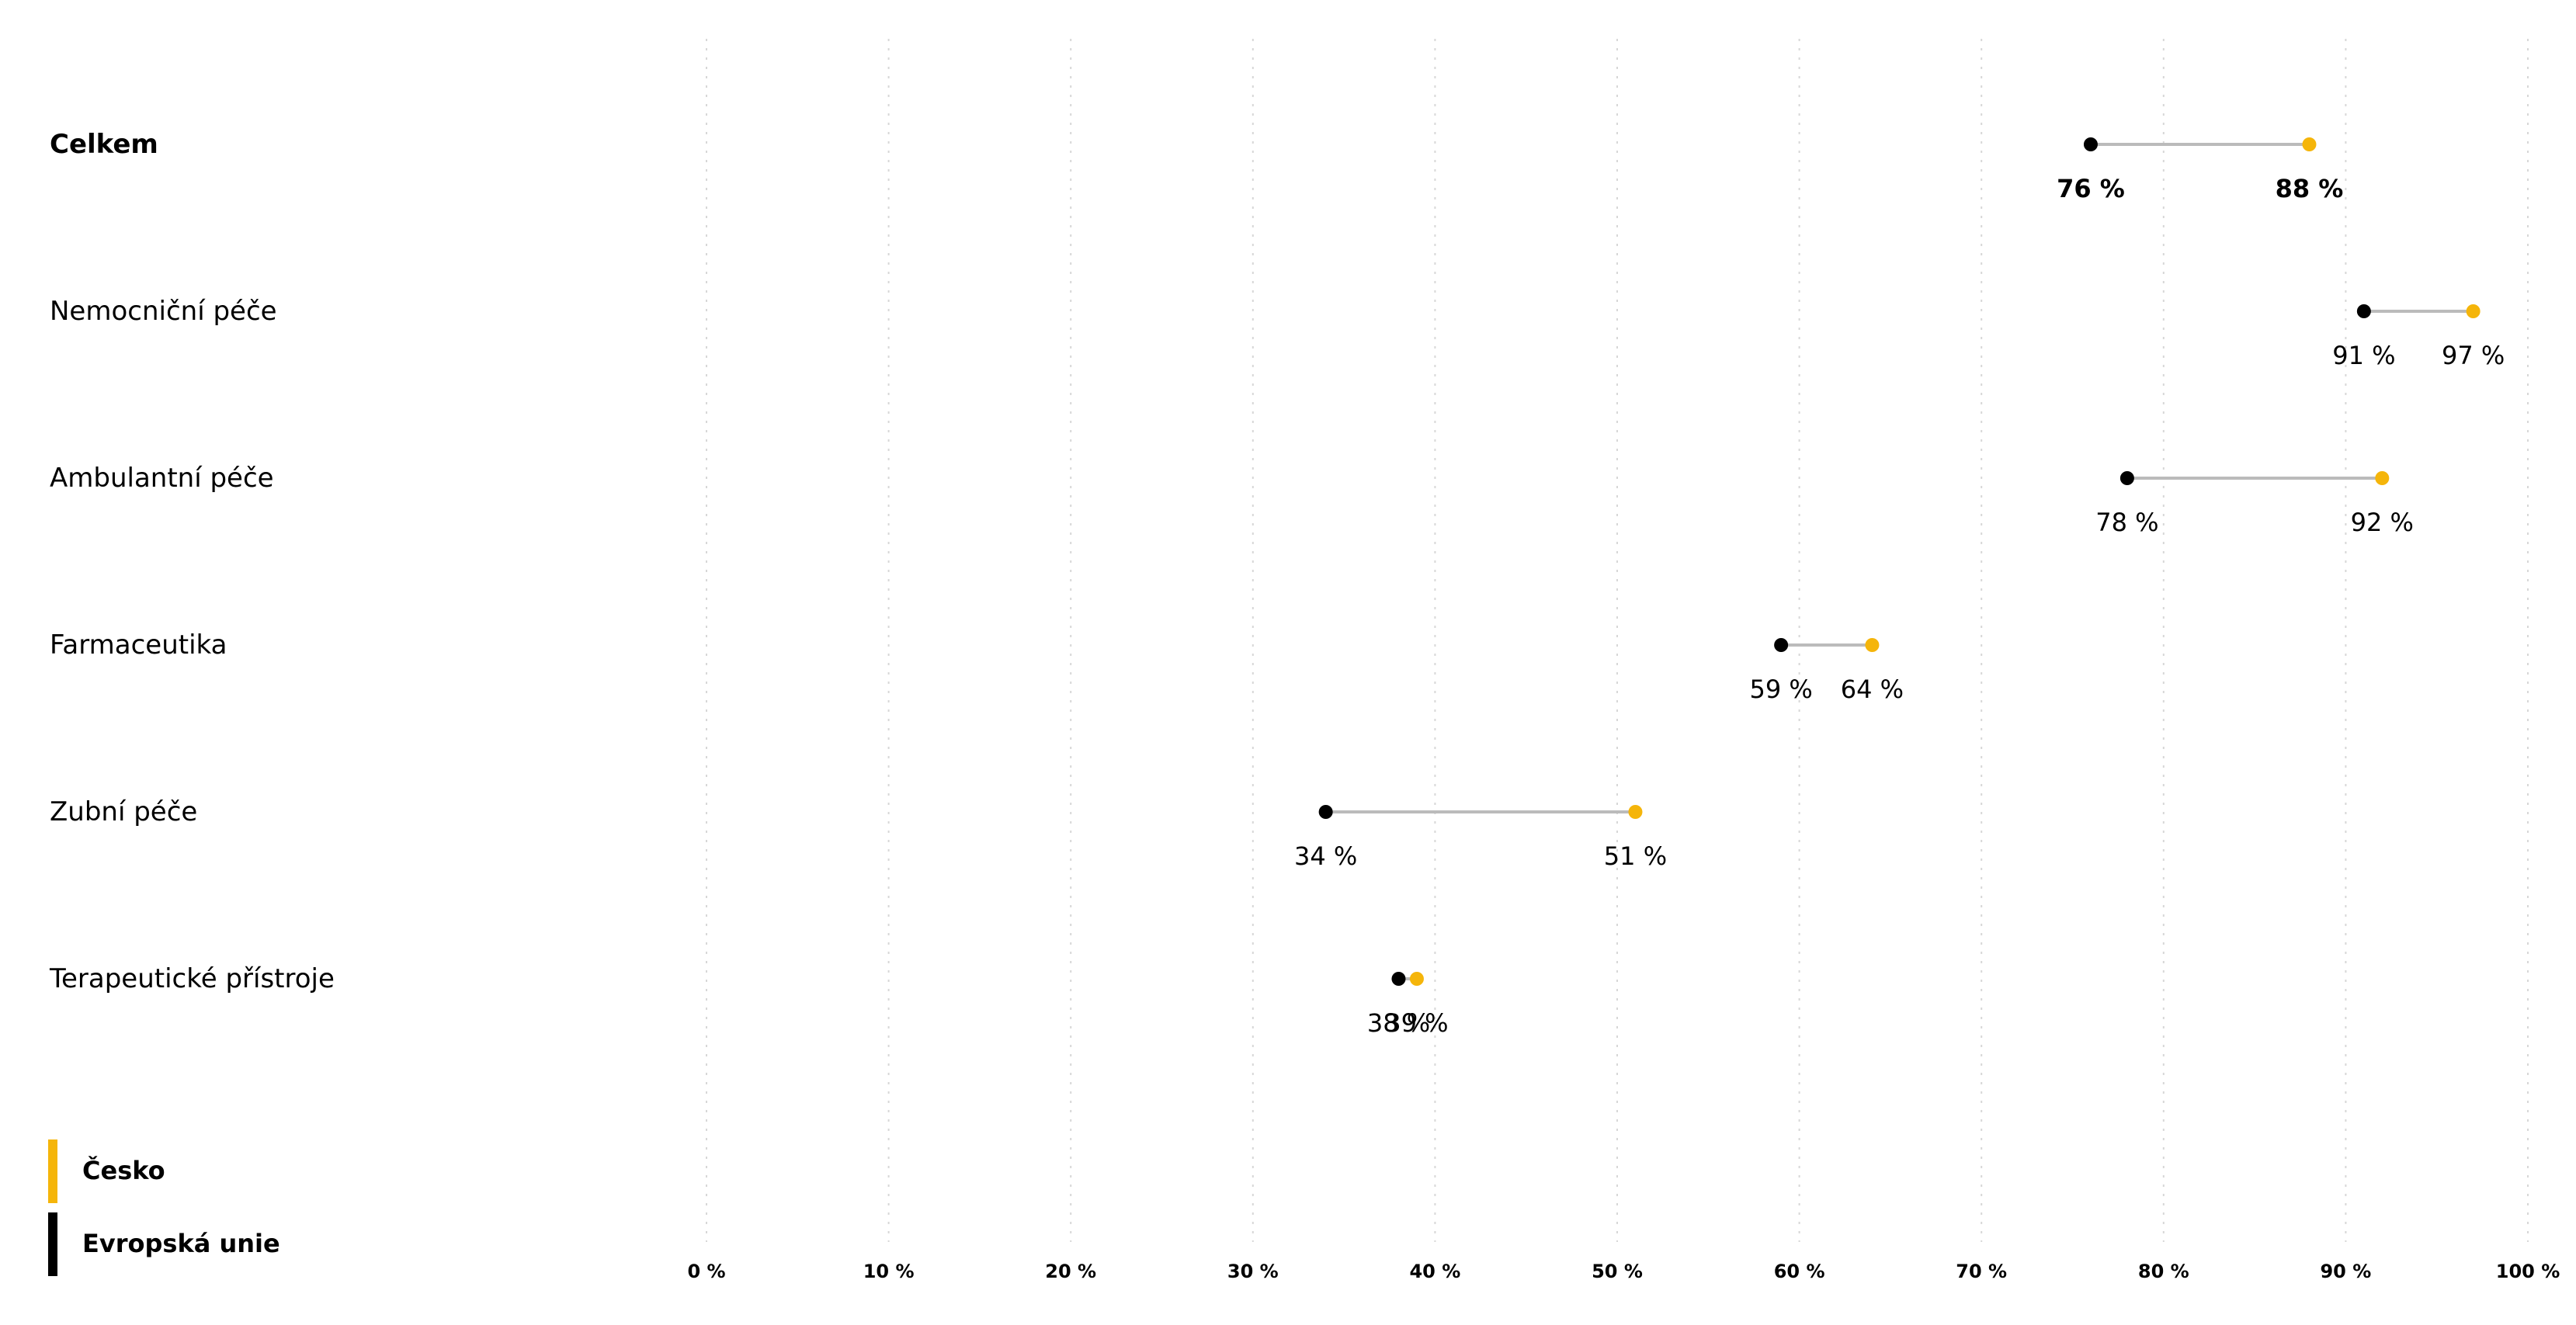 The height and width of the screenshot is (1325, 2576). Describe the element at coordinates (1799, 1271) in the screenshot. I see `x-tick-label: 60 %` at that location.